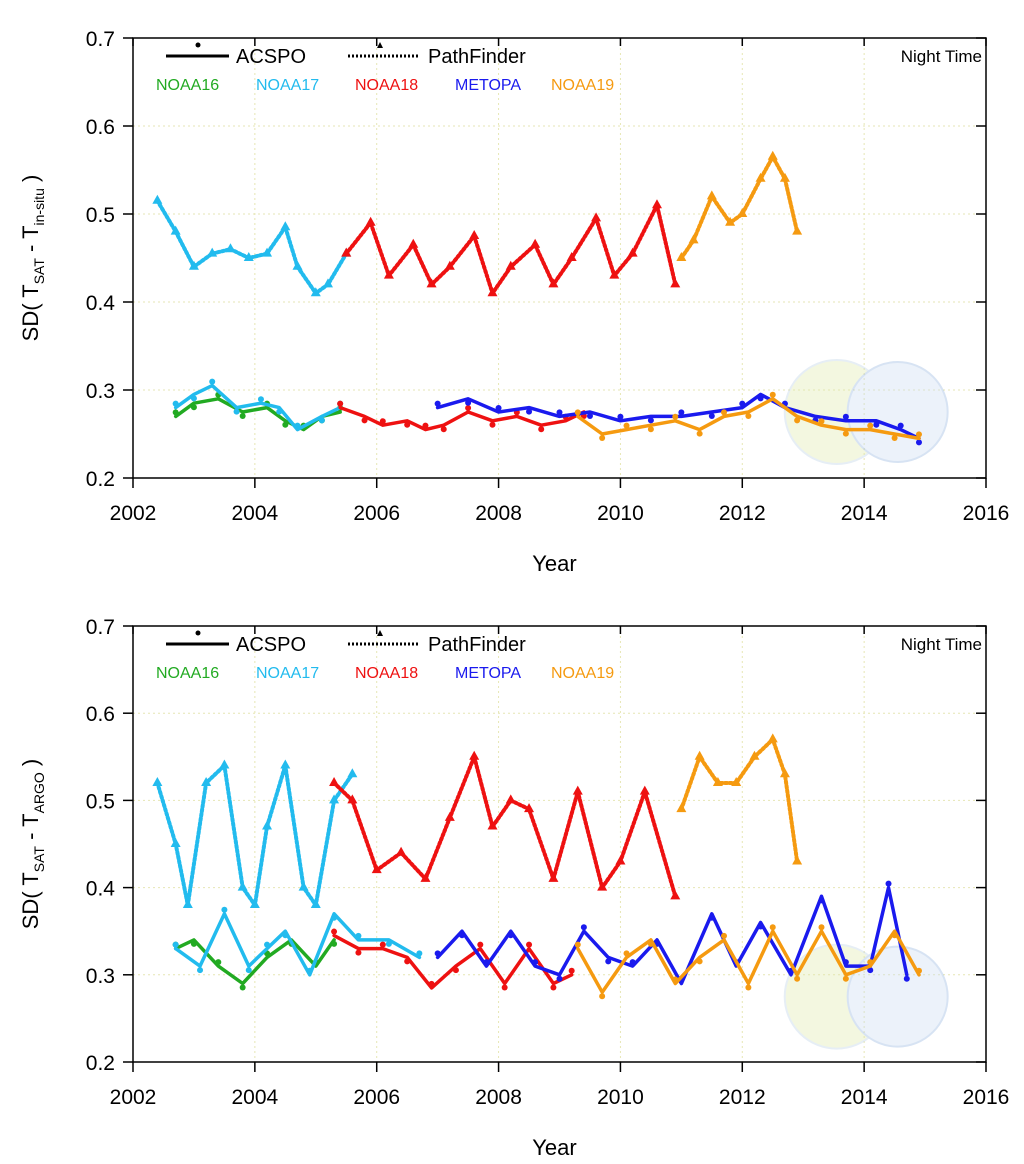 Image resolution: width=1024 pixels, height=1164 pixels. I want to click on series-noaa17-pathfinder, so click(252, 245).